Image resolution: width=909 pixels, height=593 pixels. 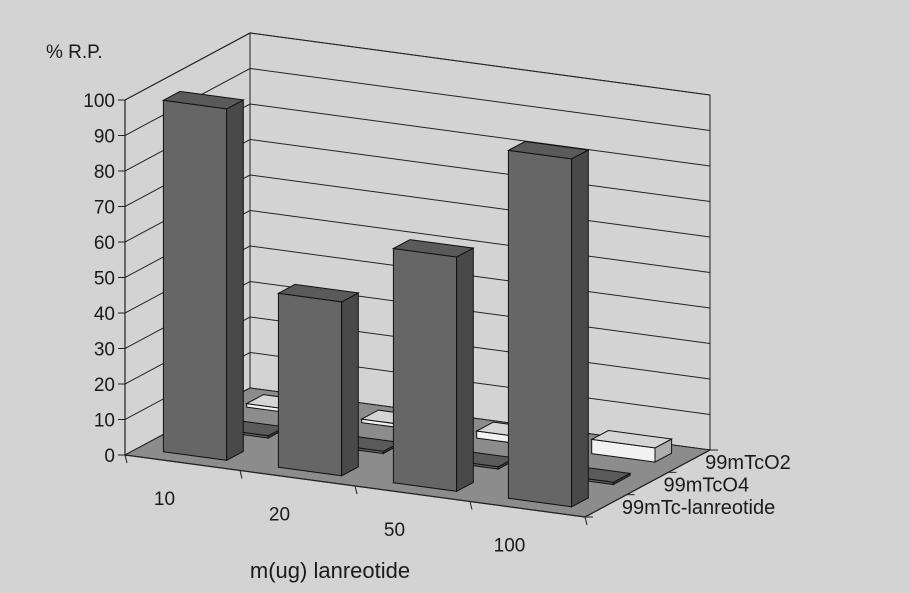 I want to click on y-tick-label: 50, so click(x=104, y=279).